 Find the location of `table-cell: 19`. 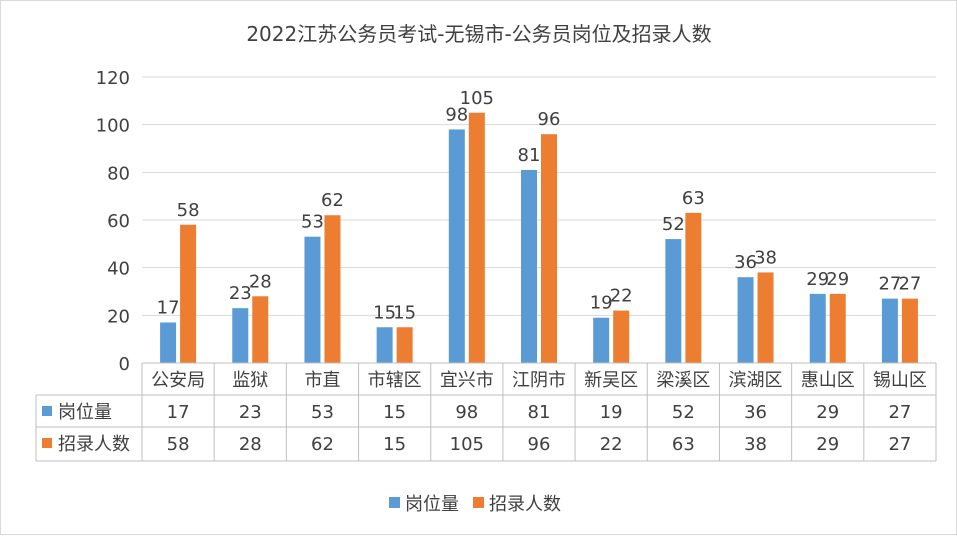

table-cell: 19 is located at coordinates (611, 412).